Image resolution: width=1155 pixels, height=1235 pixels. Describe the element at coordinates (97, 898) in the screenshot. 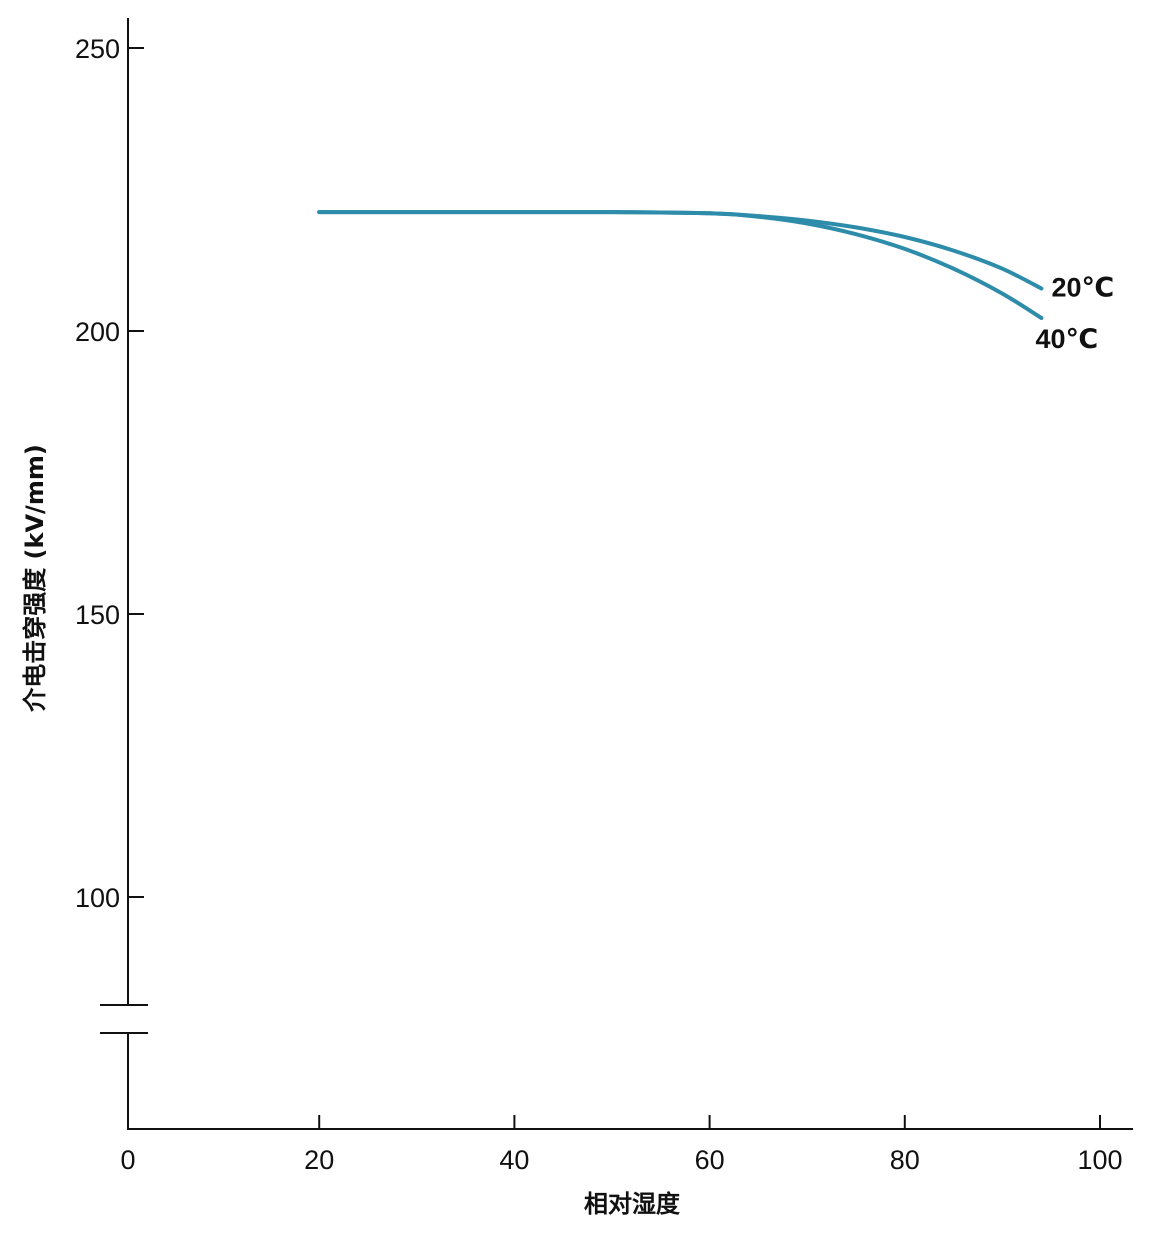

I see `y-tick-label: 100` at that location.